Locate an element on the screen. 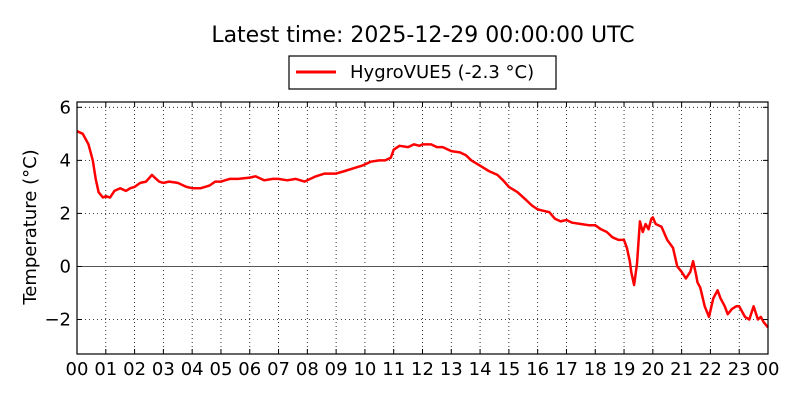 The height and width of the screenshot is (400, 800). x-tick-label: 10 is located at coordinates (364, 369).